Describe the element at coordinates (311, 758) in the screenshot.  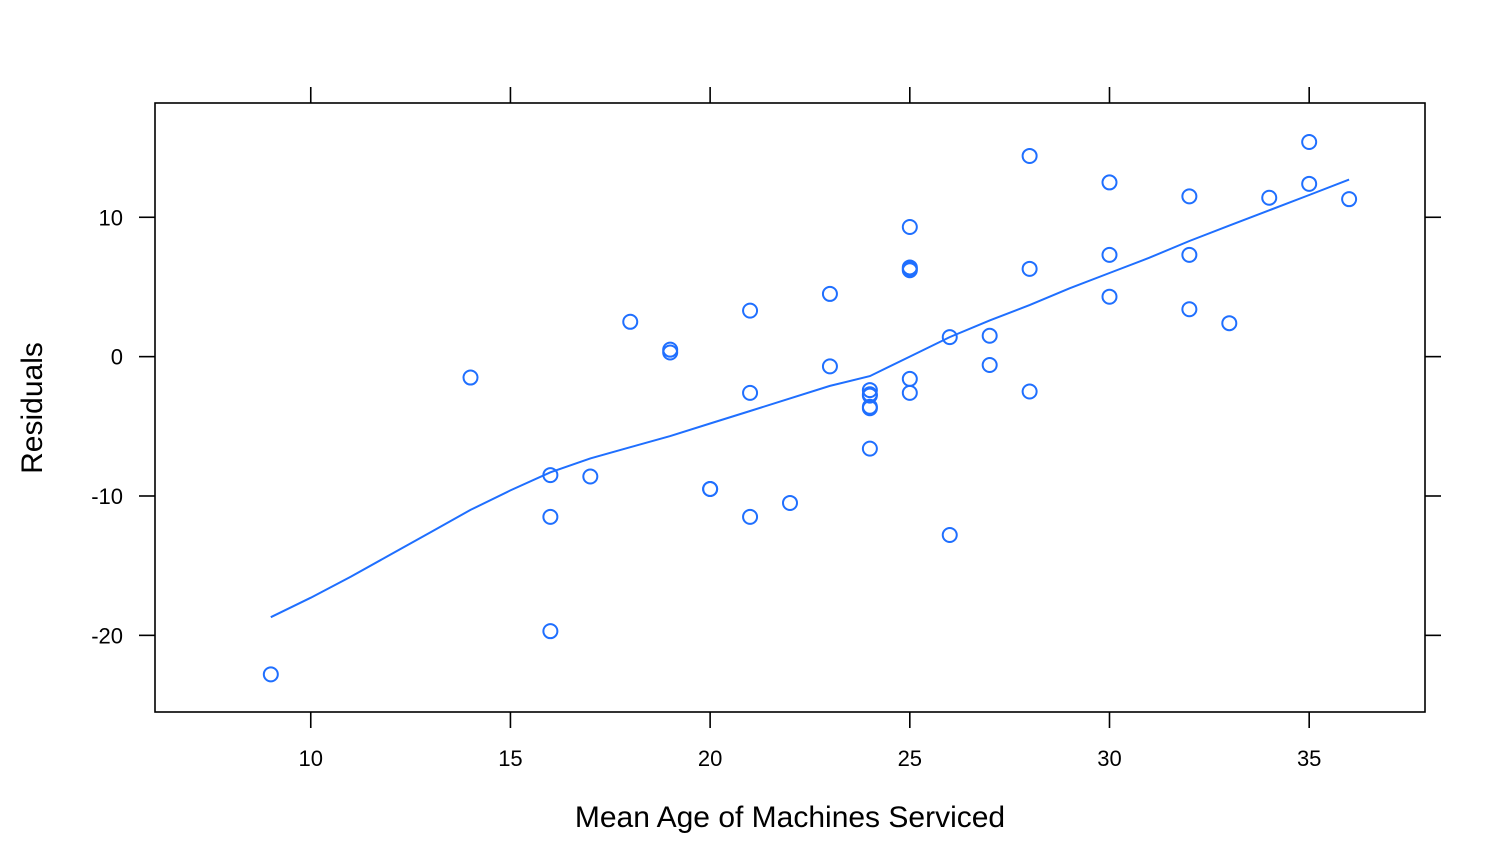
I see `x-tick-label: 10` at that location.